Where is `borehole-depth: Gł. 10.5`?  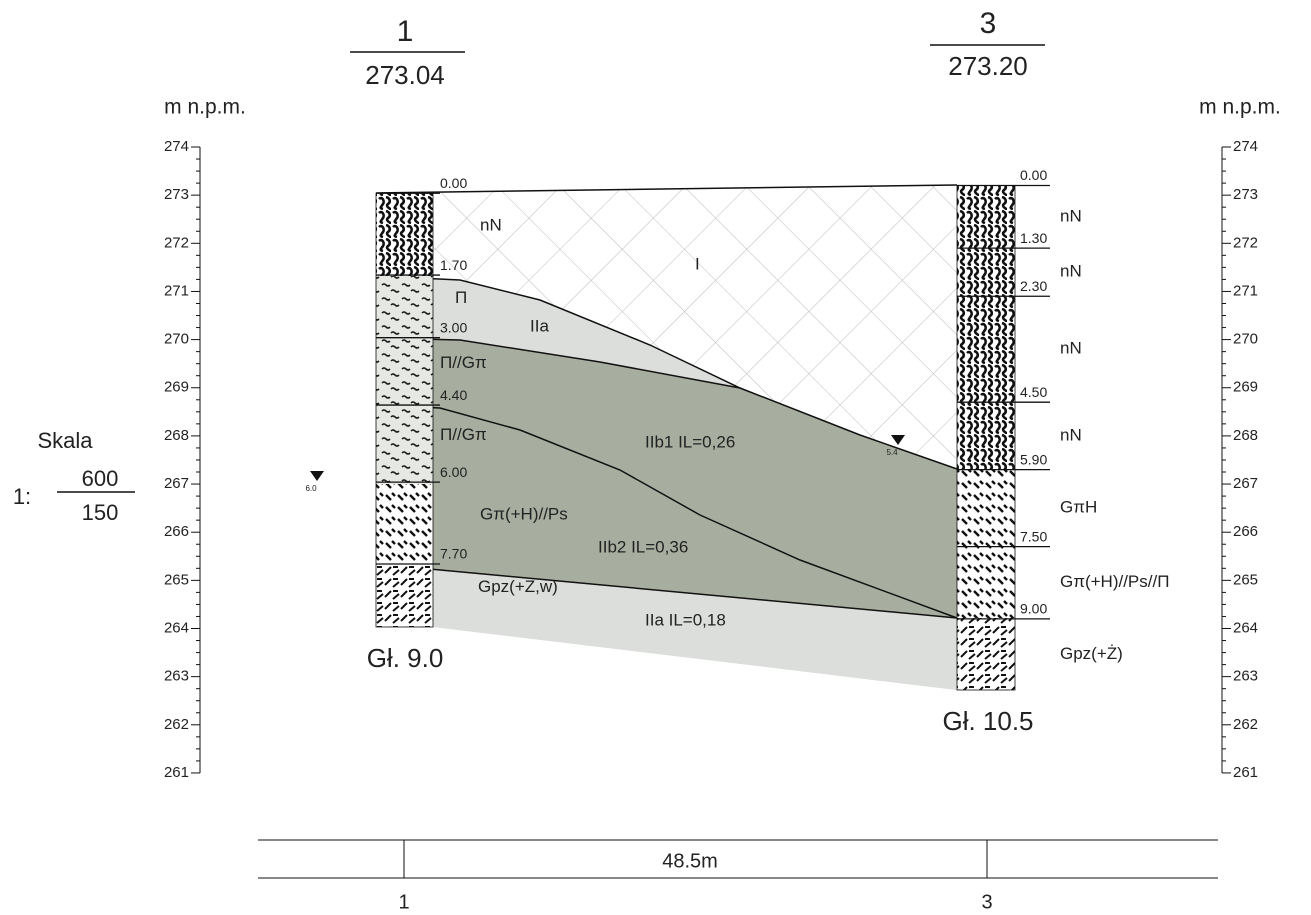 borehole-depth: Gł. 10.5 is located at coordinates (987, 721).